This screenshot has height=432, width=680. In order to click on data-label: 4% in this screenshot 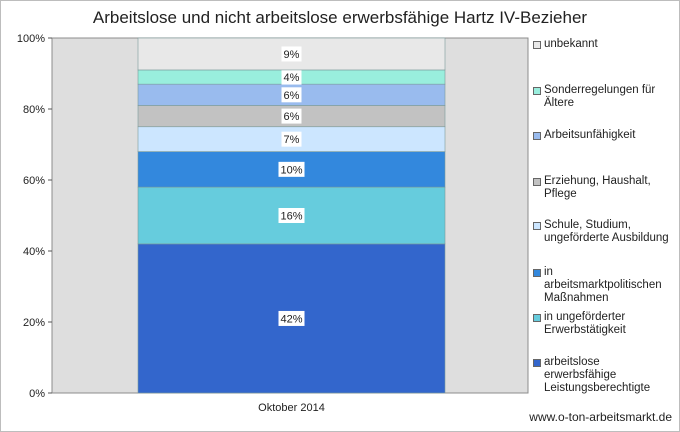, I will do `click(292, 78)`.